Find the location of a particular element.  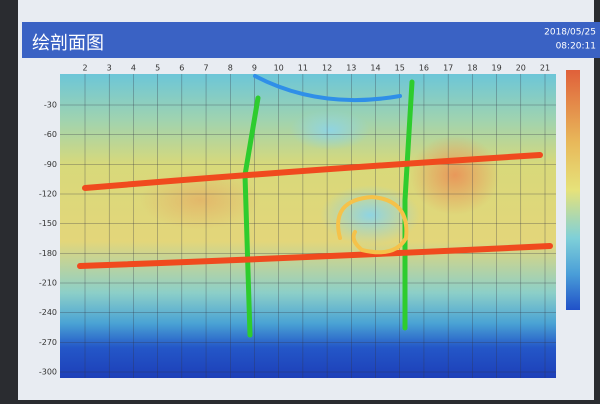

x-label: 11 is located at coordinates (303, 68).